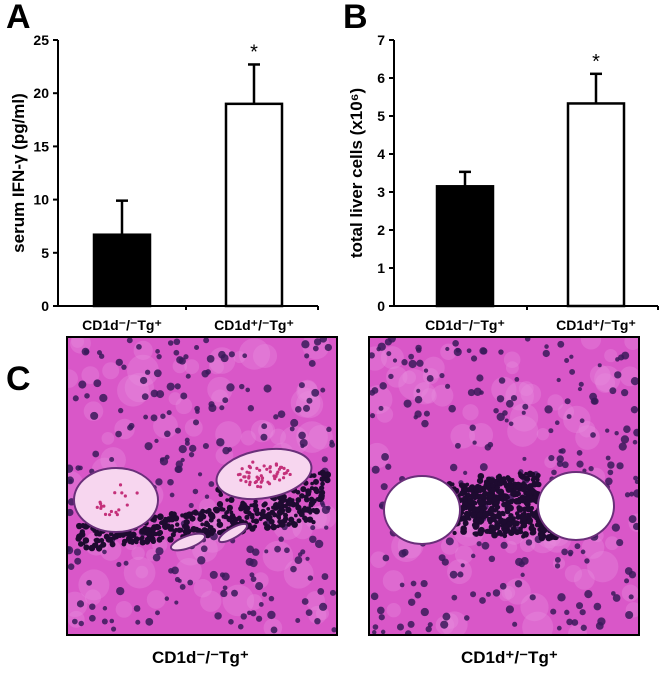 The width and height of the screenshot is (667, 673). Describe the element at coordinates (381, 78) in the screenshot. I see `y-tick-label: 6` at that location.